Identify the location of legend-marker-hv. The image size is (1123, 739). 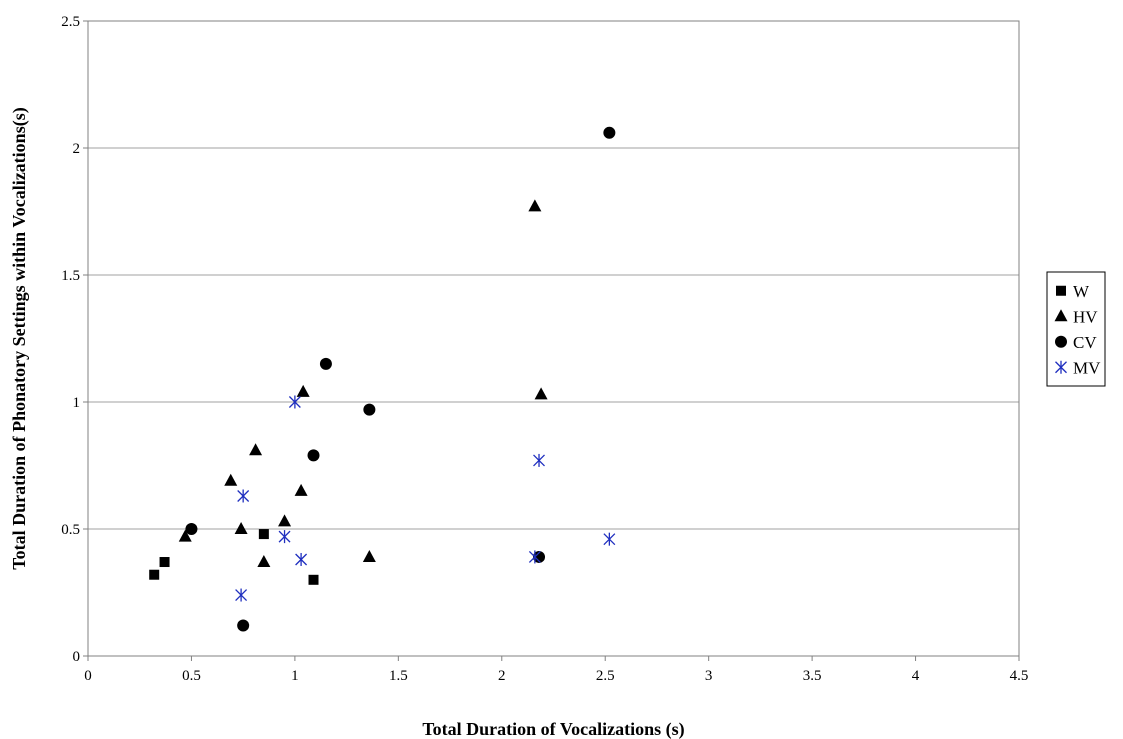
(1061, 315).